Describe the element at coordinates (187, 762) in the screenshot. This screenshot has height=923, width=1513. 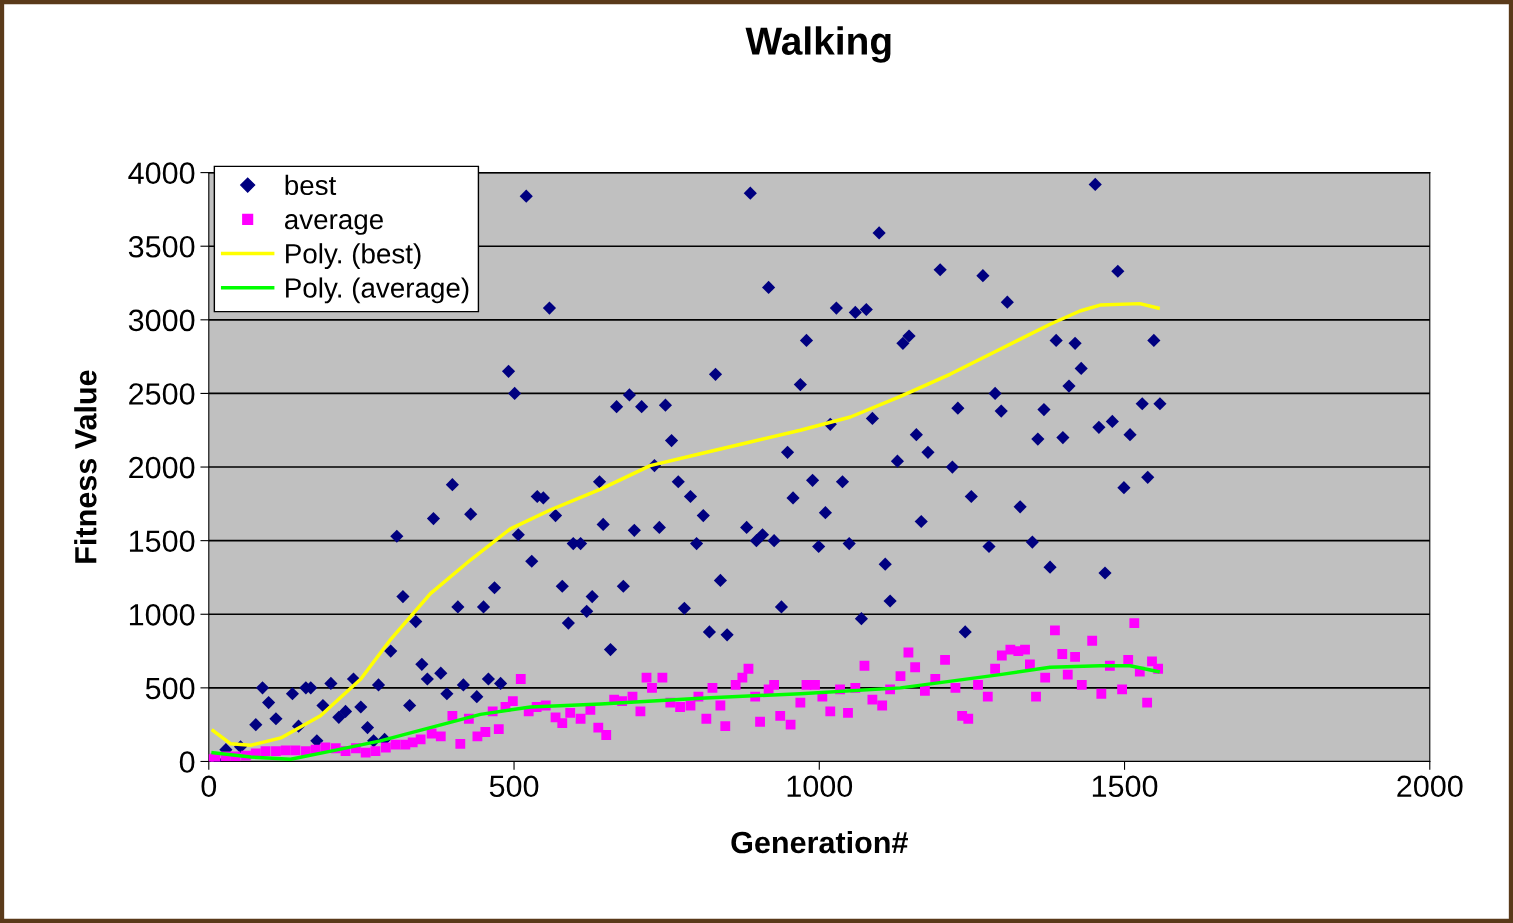
I see `y-tick-label: 0` at that location.